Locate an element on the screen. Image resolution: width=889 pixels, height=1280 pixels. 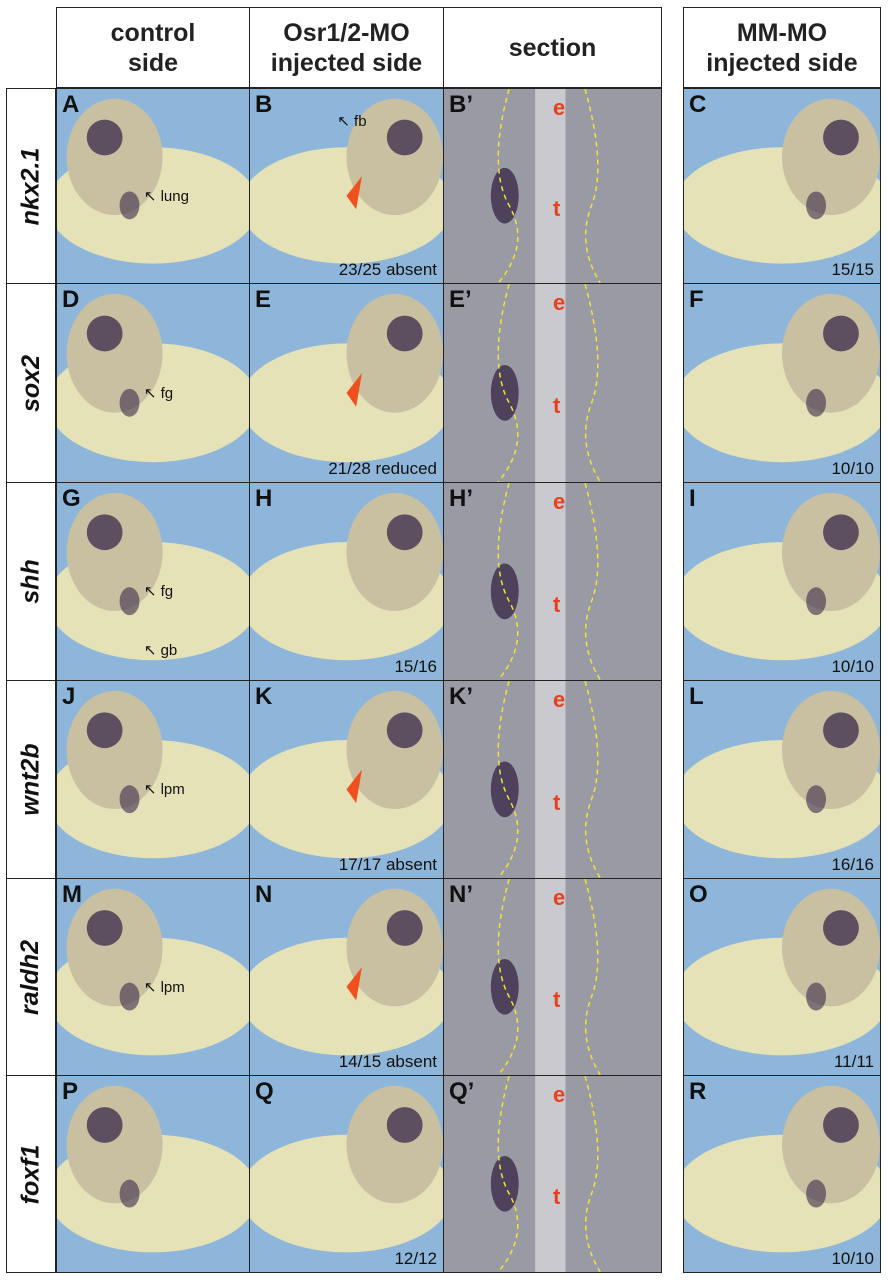
image-panel-J: ↖ lpm J is located at coordinates (153, 779).